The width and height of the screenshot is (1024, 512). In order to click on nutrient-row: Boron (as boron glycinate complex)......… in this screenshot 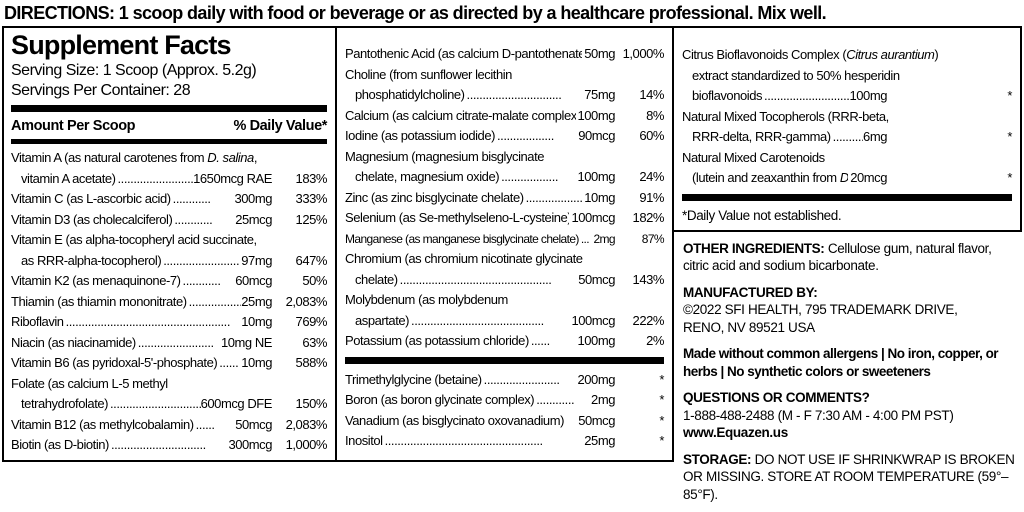, I will do `click(504, 400)`.